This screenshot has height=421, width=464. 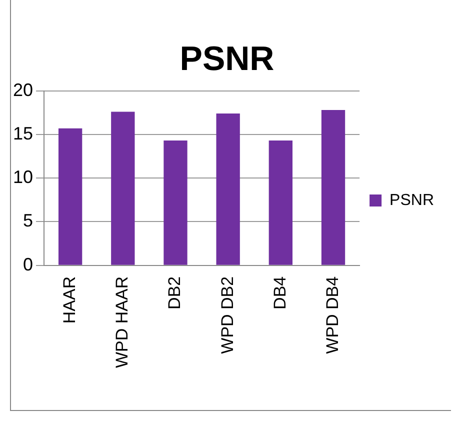 I want to click on x-tick-label: WPD DB4, so click(x=332, y=315).